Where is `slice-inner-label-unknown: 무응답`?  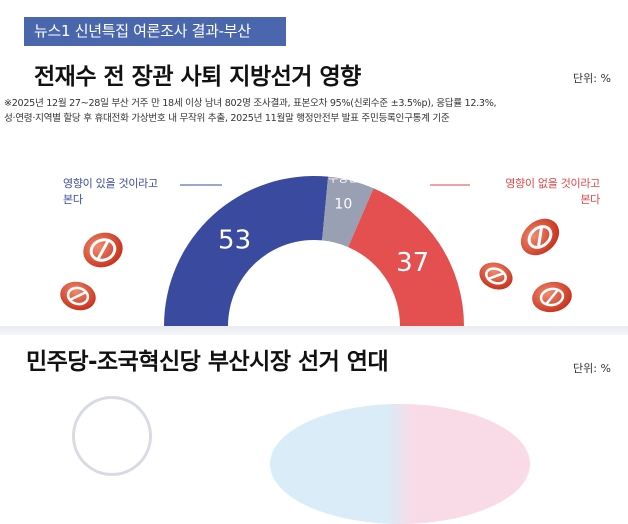
slice-inner-label-unknown: 무응답 is located at coordinates (343, 178).